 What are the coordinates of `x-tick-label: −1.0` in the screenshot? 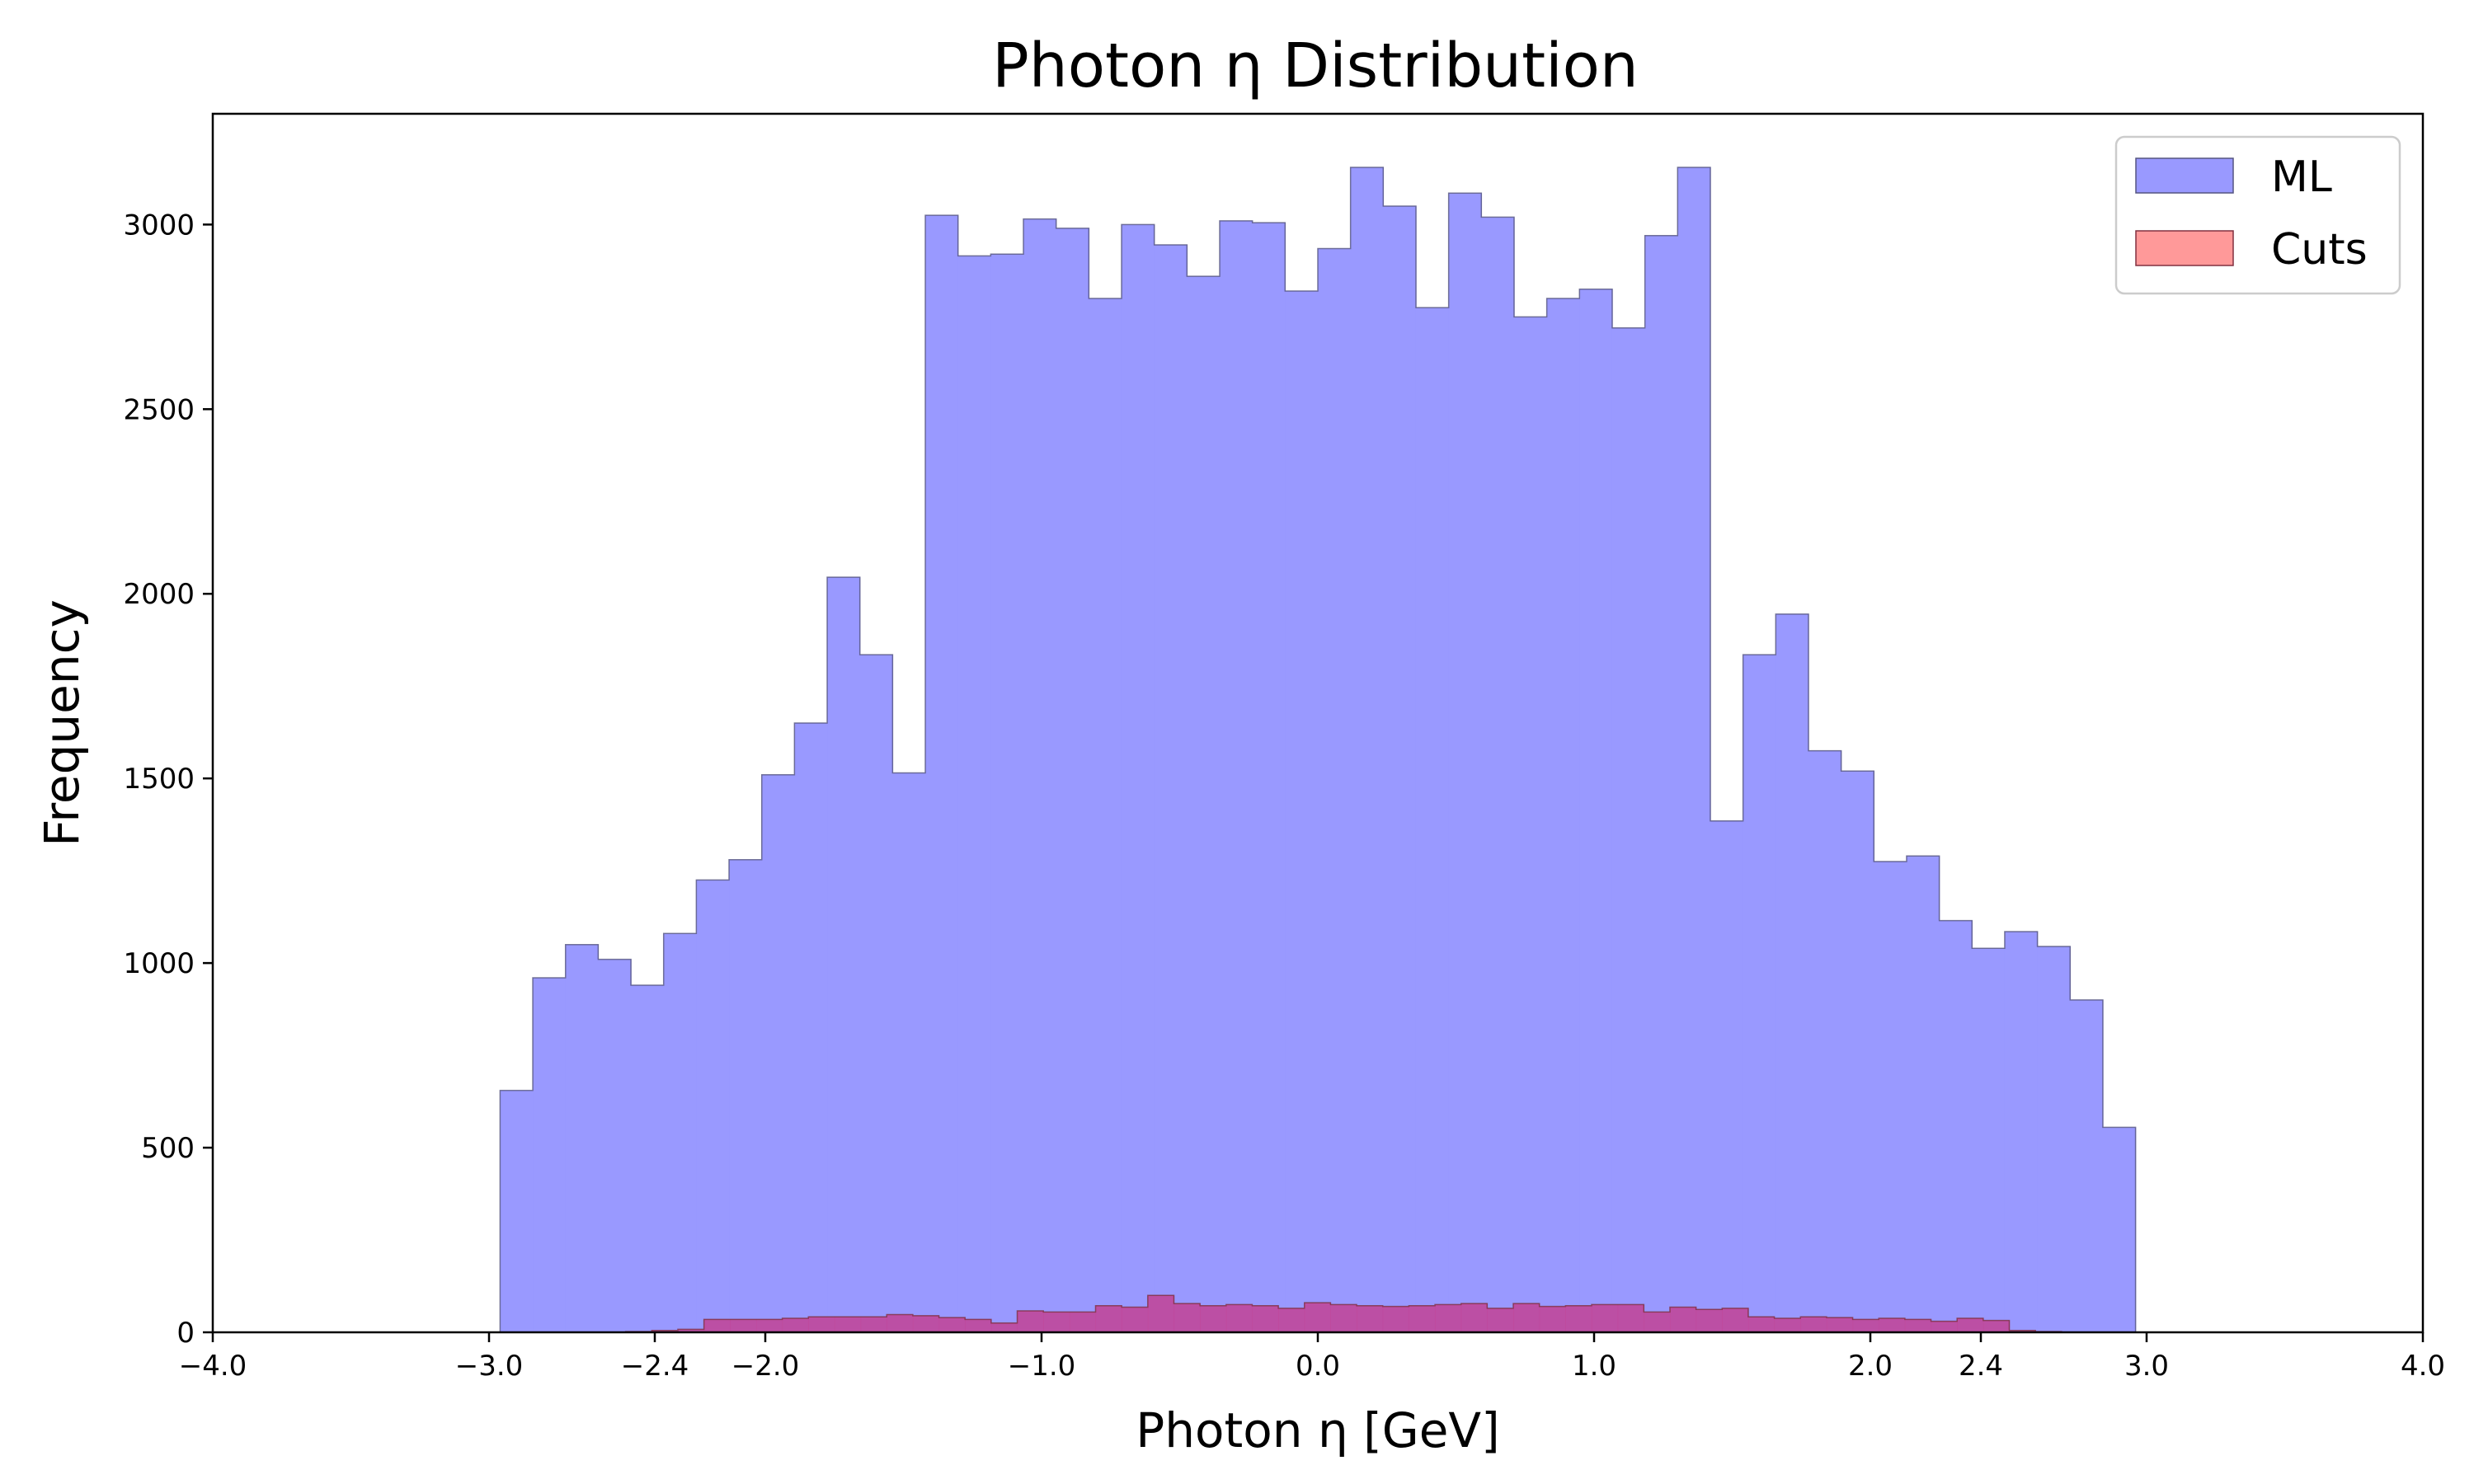 It's located at (1042, 1366).